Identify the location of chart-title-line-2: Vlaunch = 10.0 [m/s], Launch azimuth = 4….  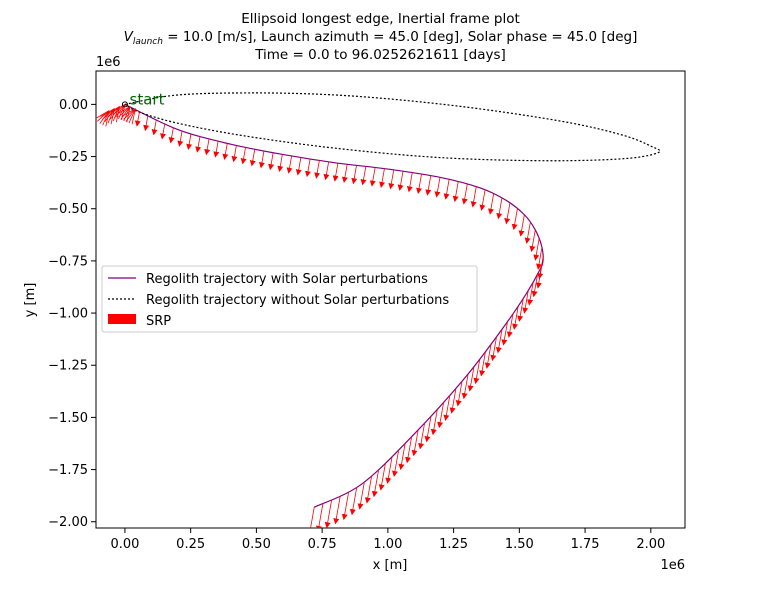
(381, 38).